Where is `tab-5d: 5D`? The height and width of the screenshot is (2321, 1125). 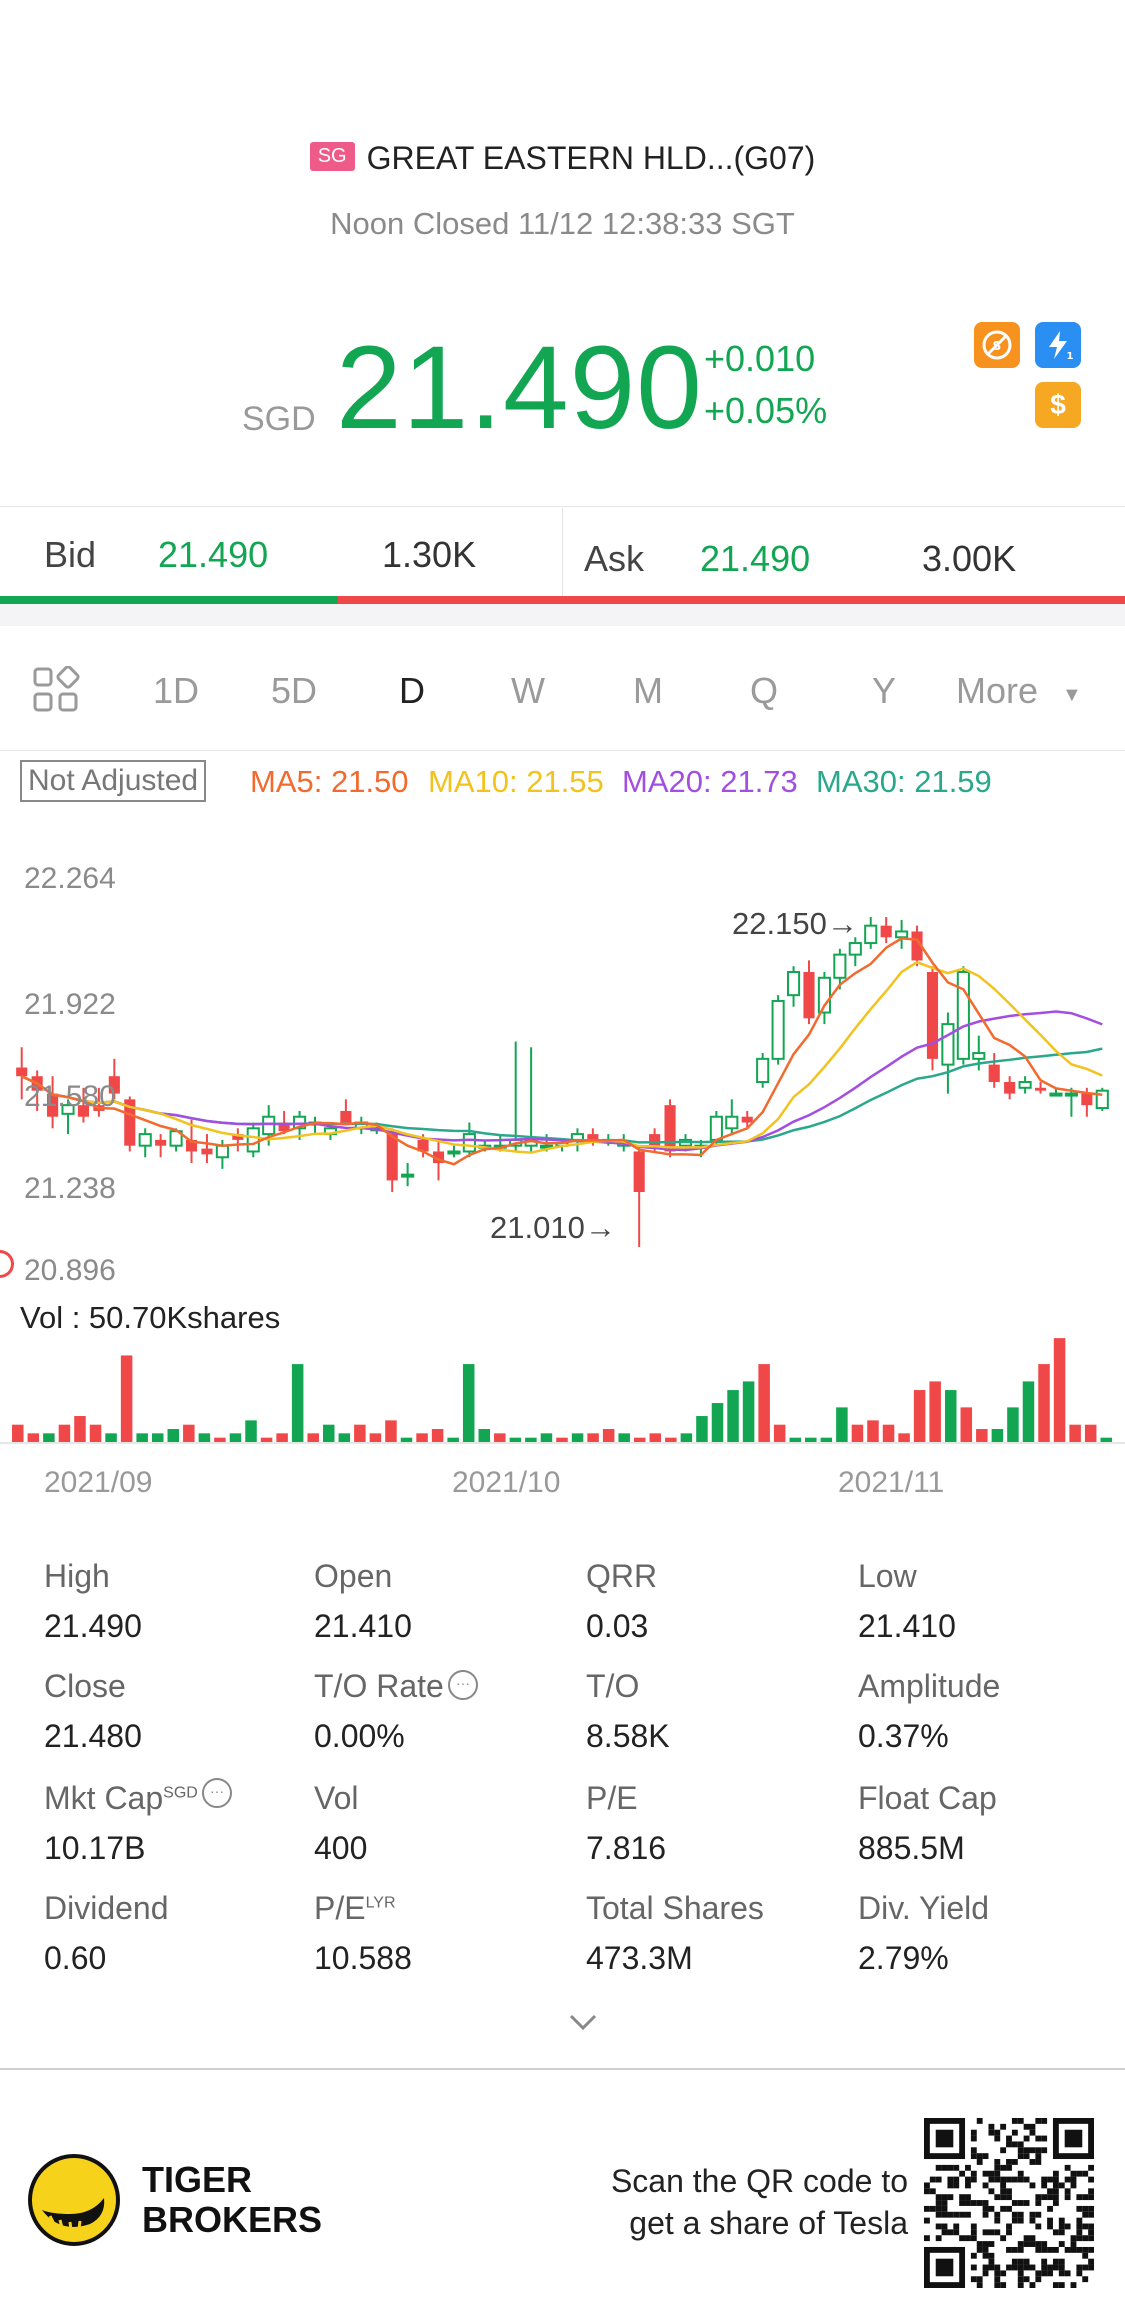 tab-5d: 5D is located at coordinates (294, 690).